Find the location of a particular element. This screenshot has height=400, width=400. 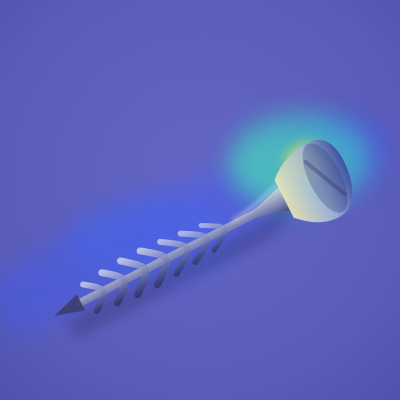

screw-threads is located at coordinates (154, 268).